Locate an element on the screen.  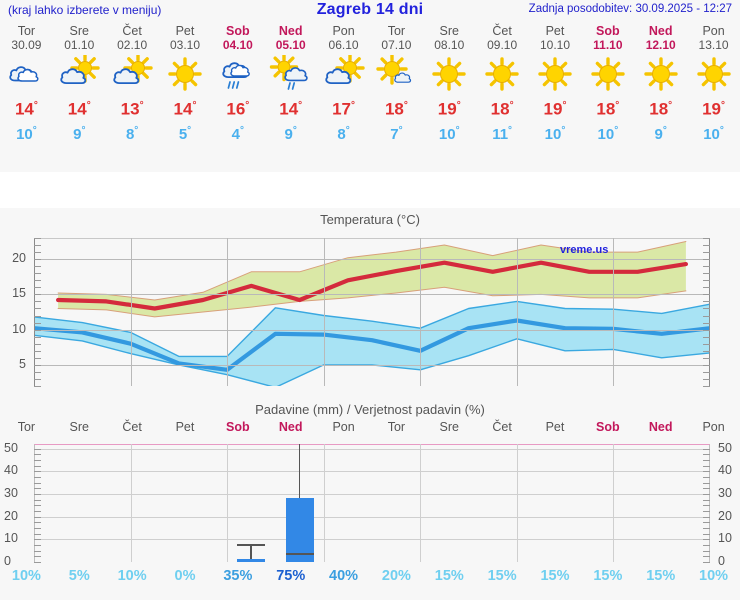
forecast-temp-min: 4° is located at coordinates (238, 133).